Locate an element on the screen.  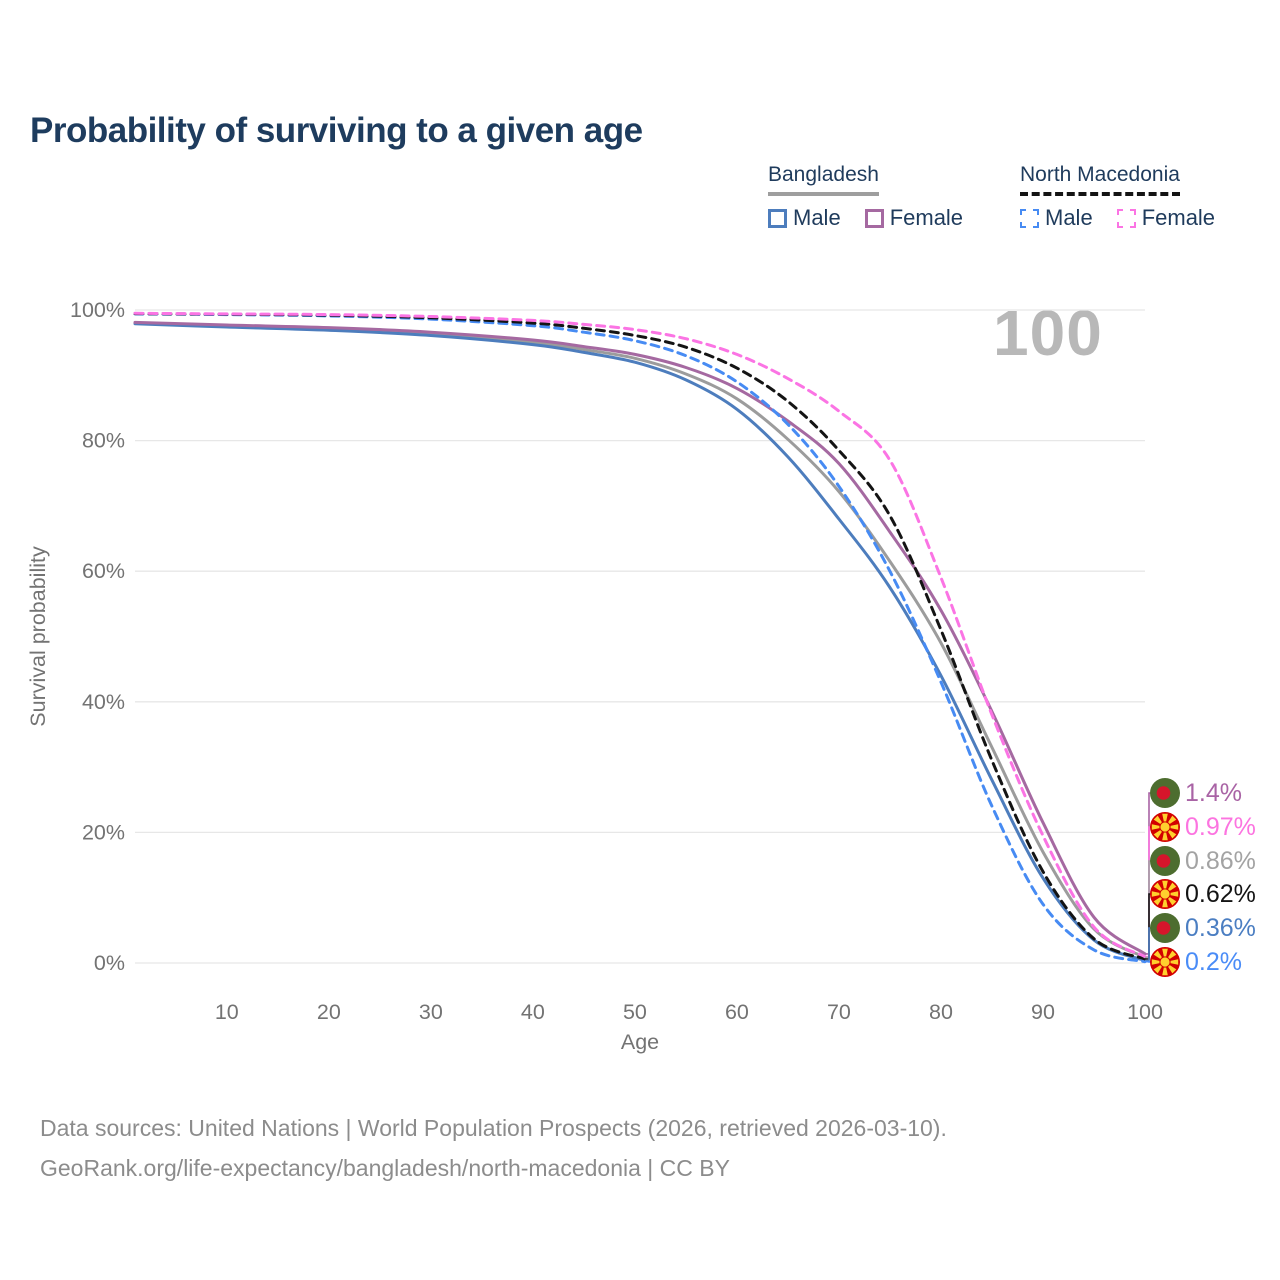
y-tick-label: 40% is located at coordinates (103, 702).